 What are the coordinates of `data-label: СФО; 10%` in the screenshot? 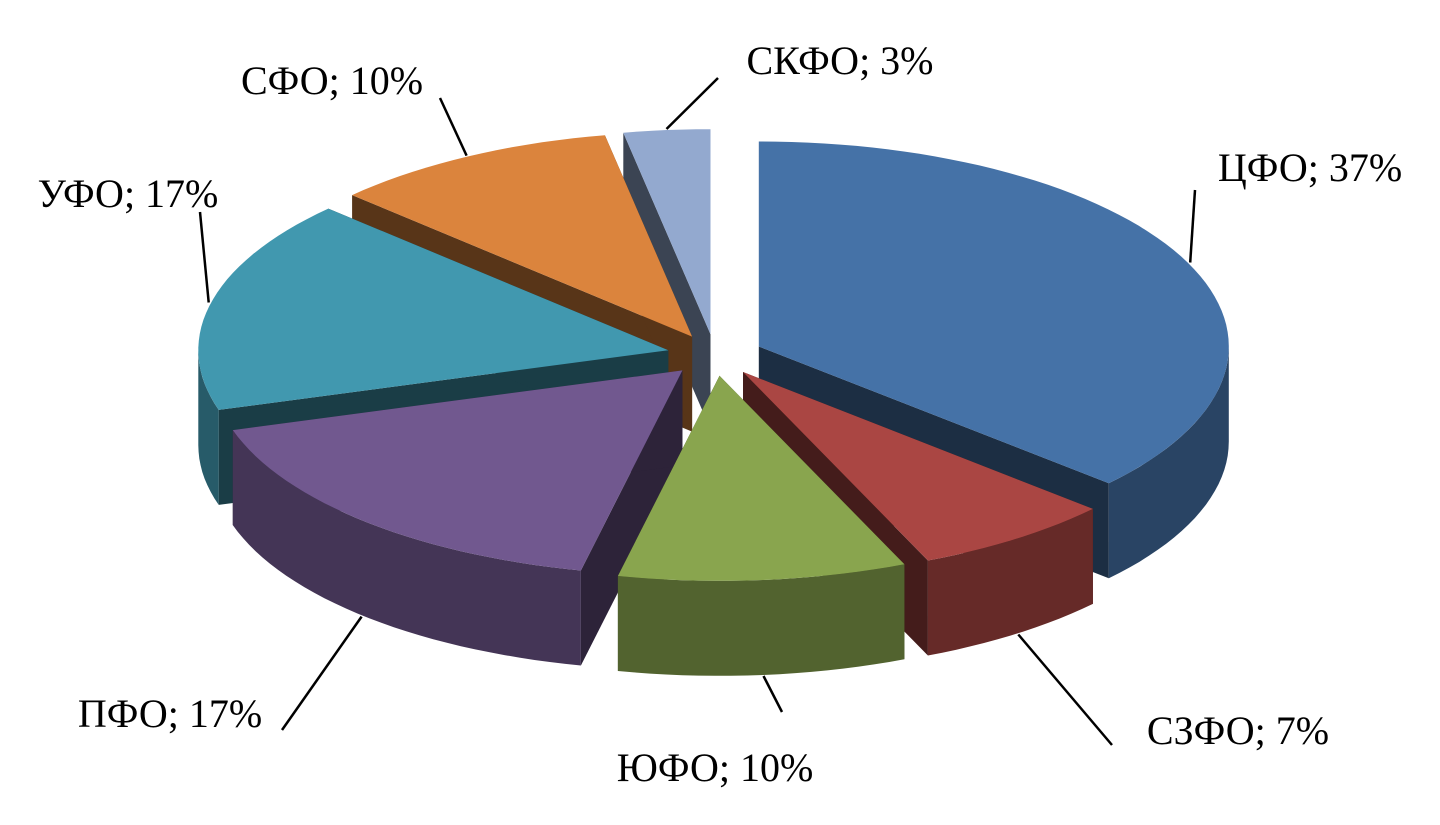 It's located at (332, 80).